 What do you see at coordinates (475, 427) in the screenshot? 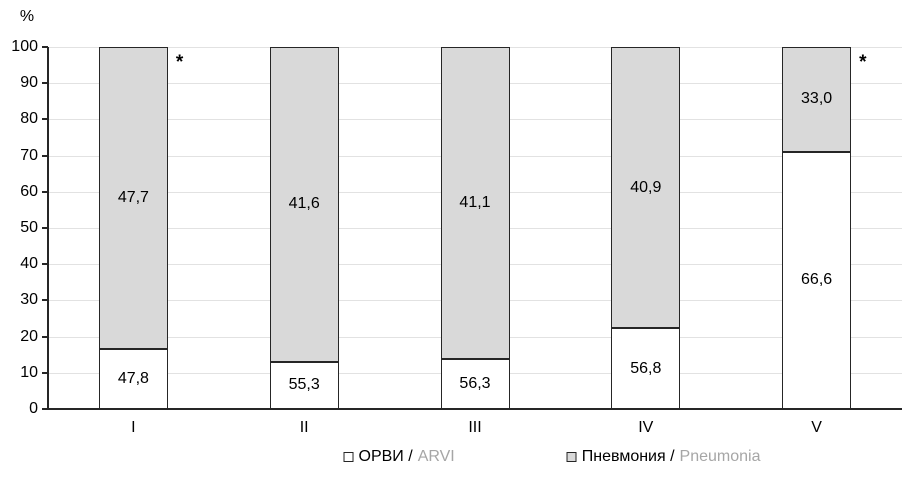
I see `category-label: III` at bounding box center [475, 427].